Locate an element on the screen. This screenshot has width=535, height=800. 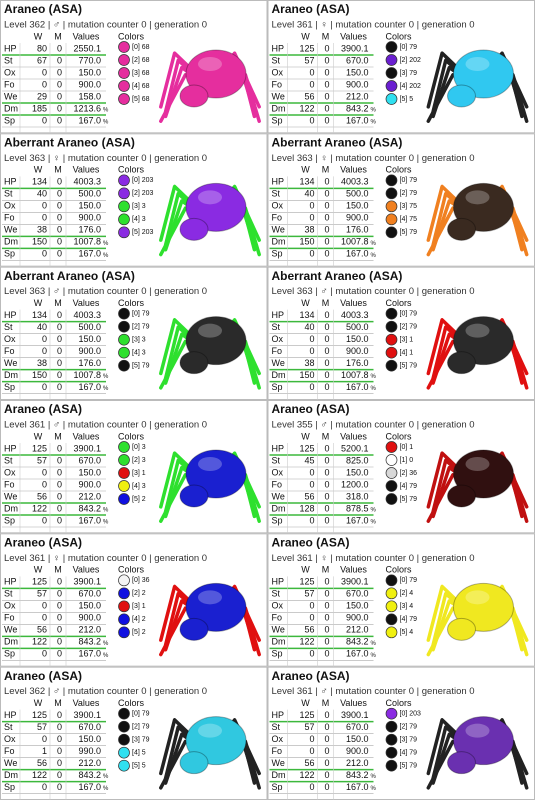
stat-value: 176.0 is located at coordinates (357, 230).